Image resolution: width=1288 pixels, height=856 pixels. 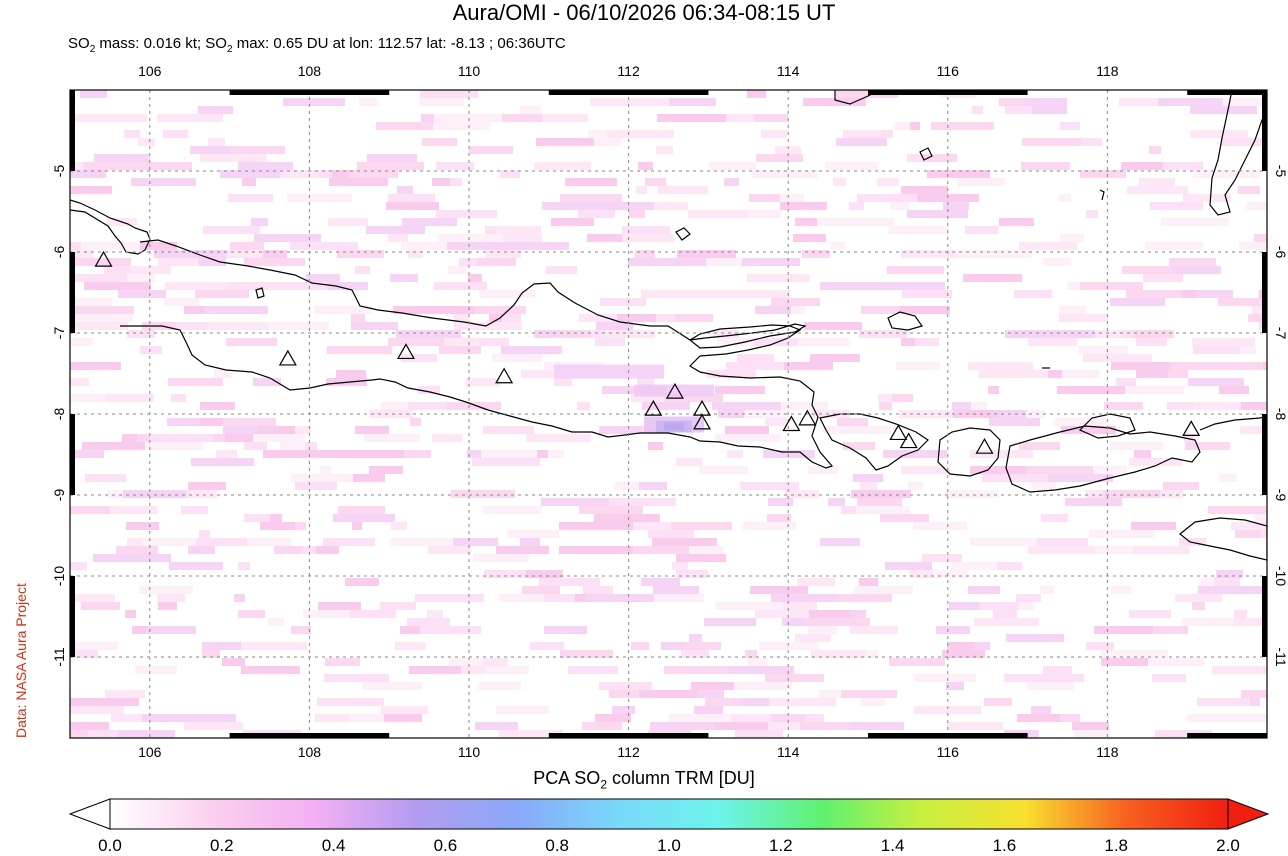 What do you see at coordinates (1107, 71) in the screenshot?
I see `lon-tick-label-top: 118` at bounding box center [1107, 71].